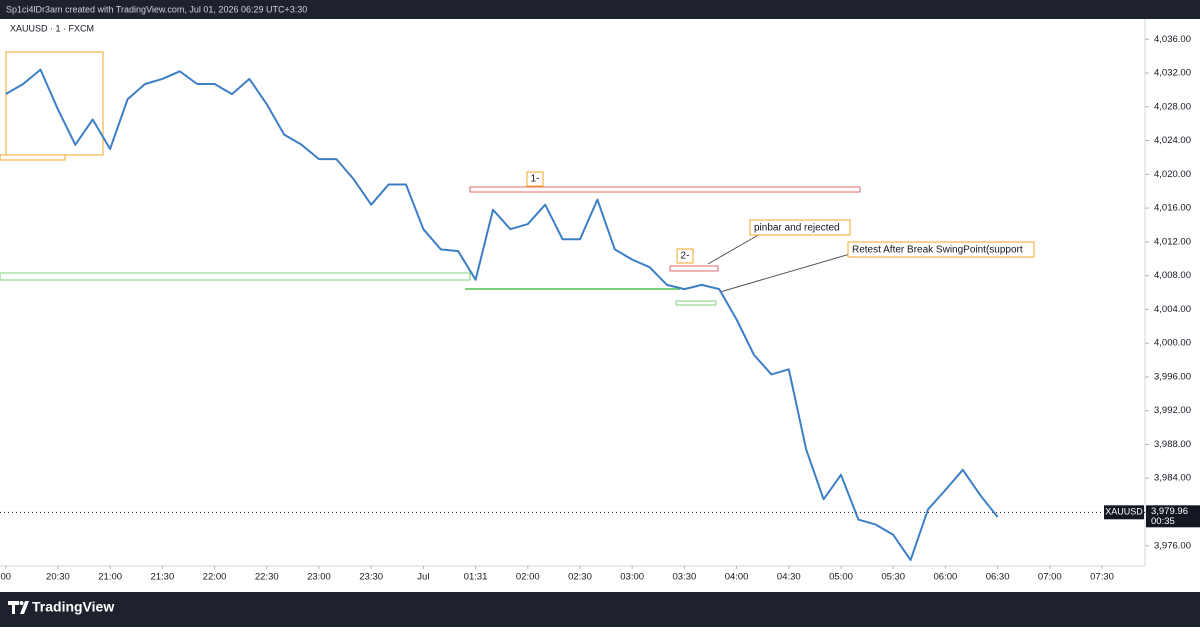 The width and height of the screenshot is (1200, 632). What do you see at coordinates (423, 577) in the screenshot?
I see `x-tick-label: Jul` at bounding box center [423, 577].